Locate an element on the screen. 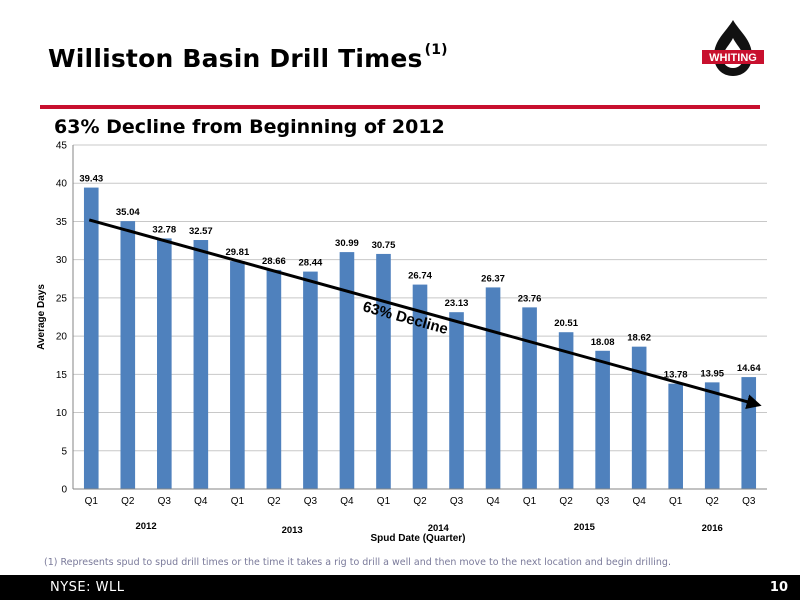  x-tick-label-8: Q4 is located at coordinates (347, 501).